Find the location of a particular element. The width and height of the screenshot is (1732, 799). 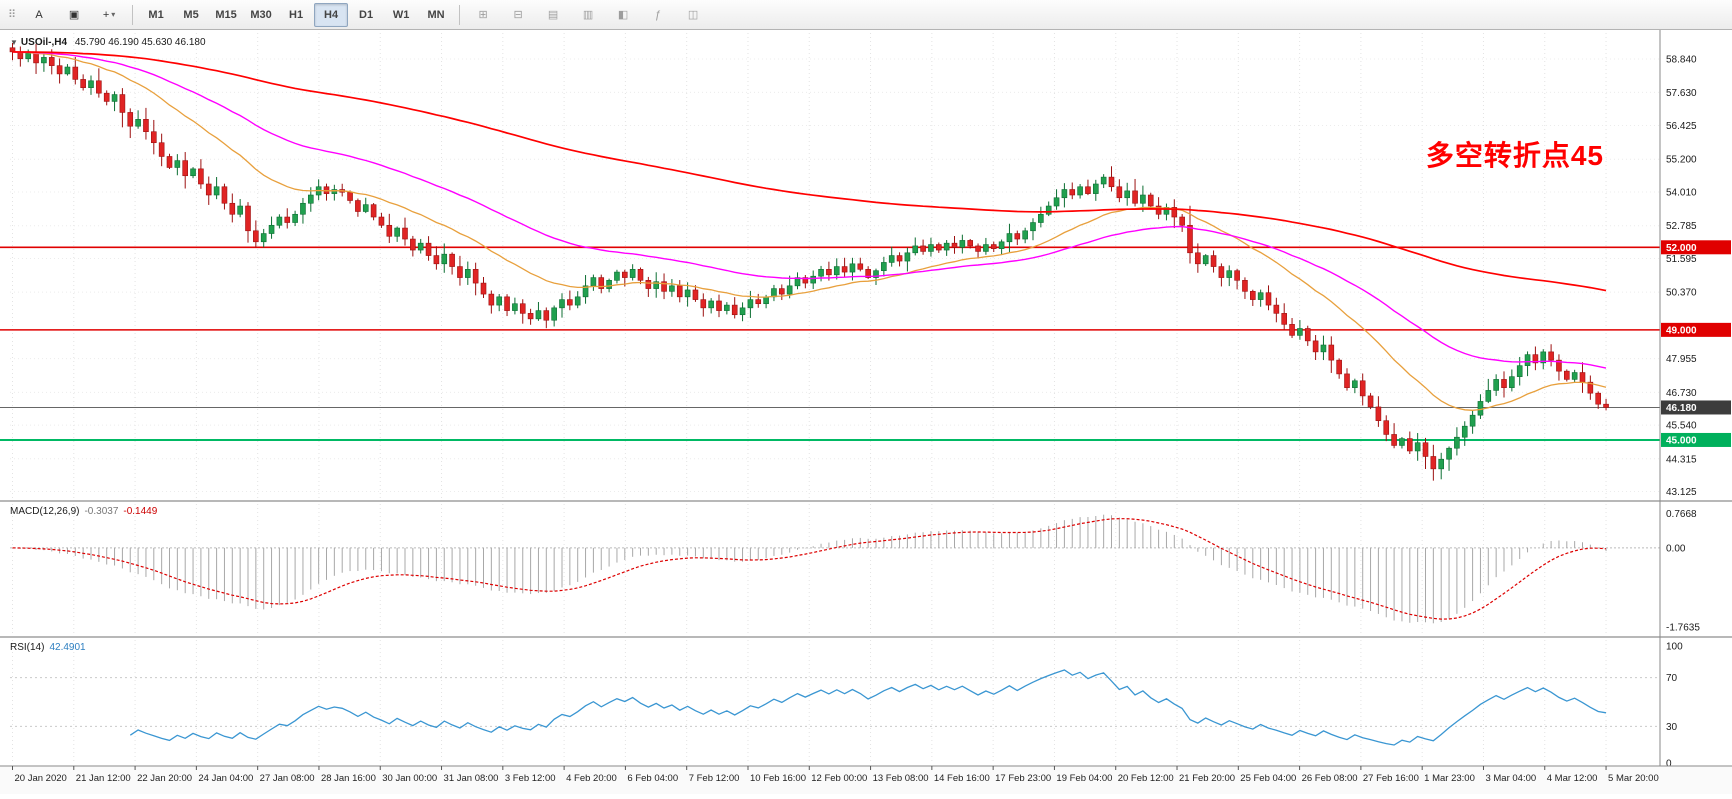

svg-text: 70 is located at coordinates (1672, 678).